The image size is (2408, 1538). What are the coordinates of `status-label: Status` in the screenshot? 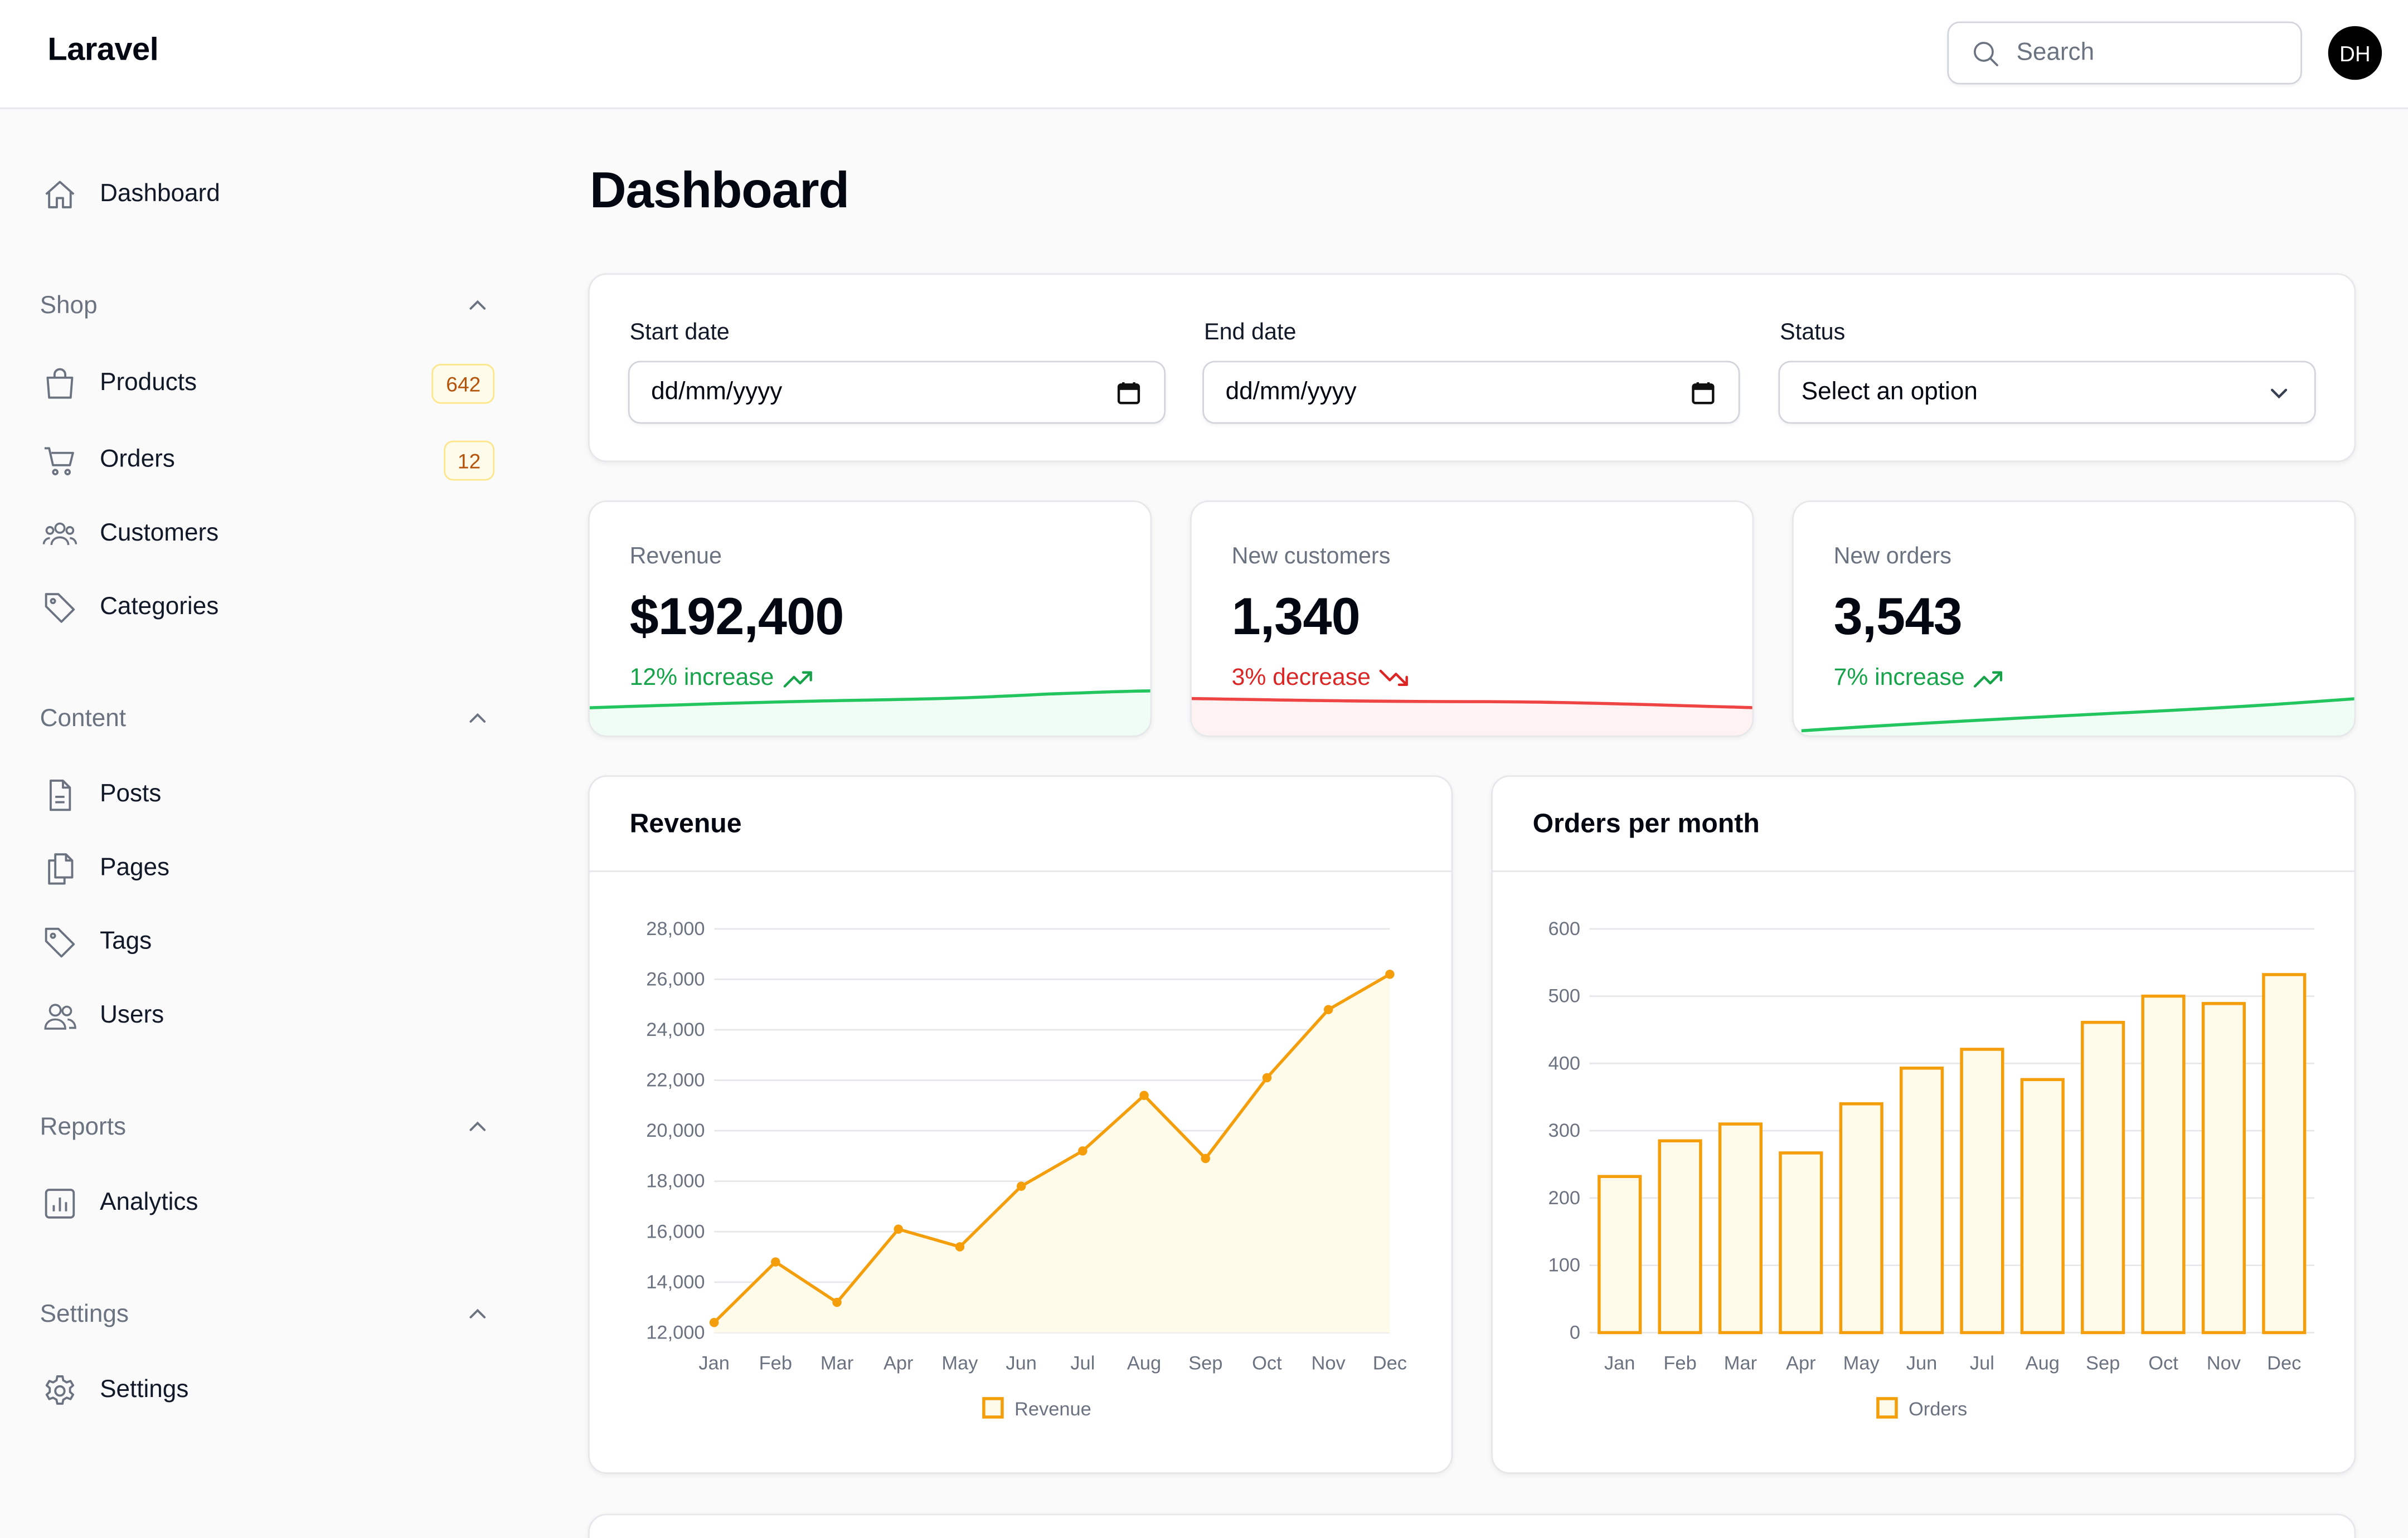 It's located at (1813, 332).